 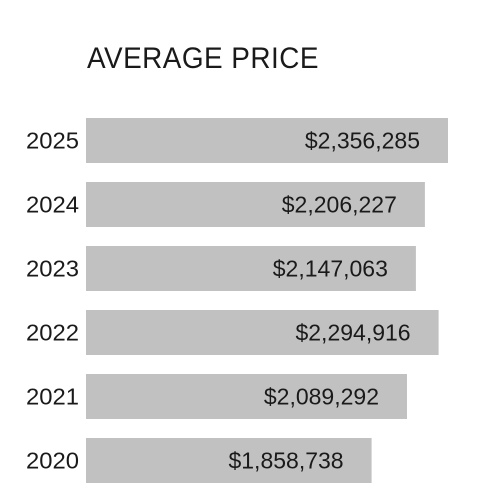 I want to click on category-label: 2024, so click(x=52, y=205).